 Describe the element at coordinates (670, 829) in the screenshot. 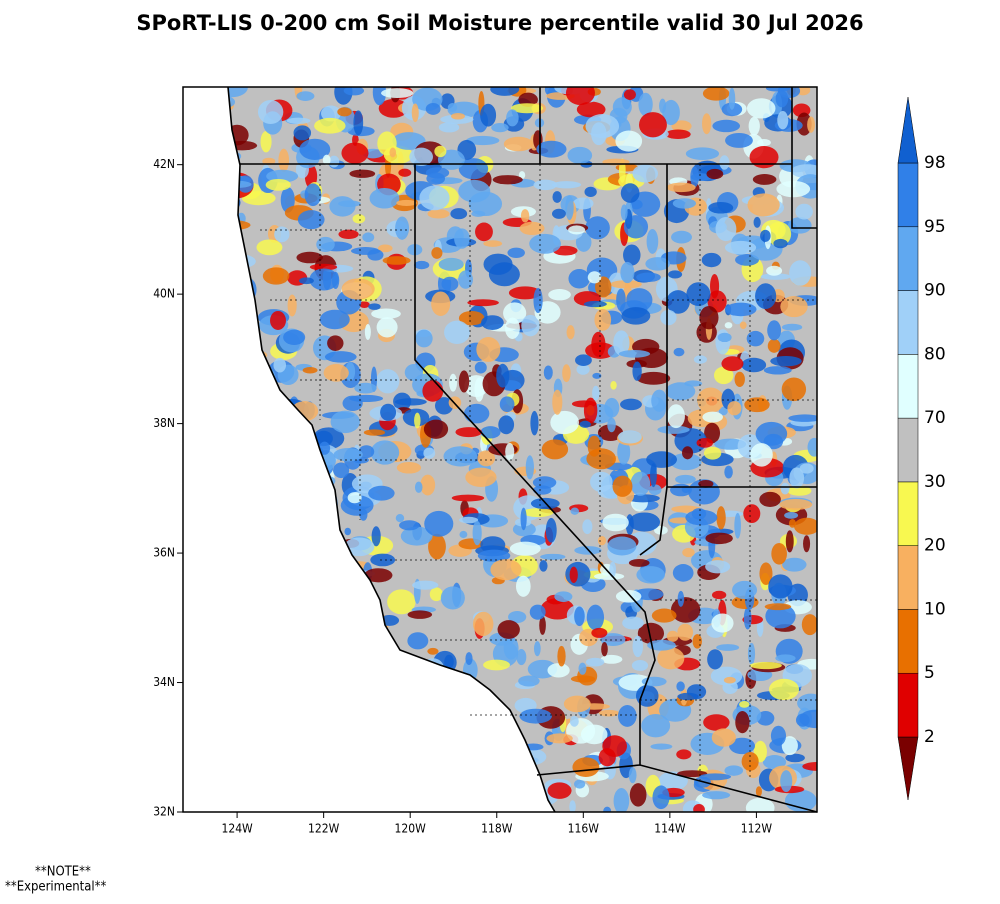

I see `x-tick-label: 114W` at that location.